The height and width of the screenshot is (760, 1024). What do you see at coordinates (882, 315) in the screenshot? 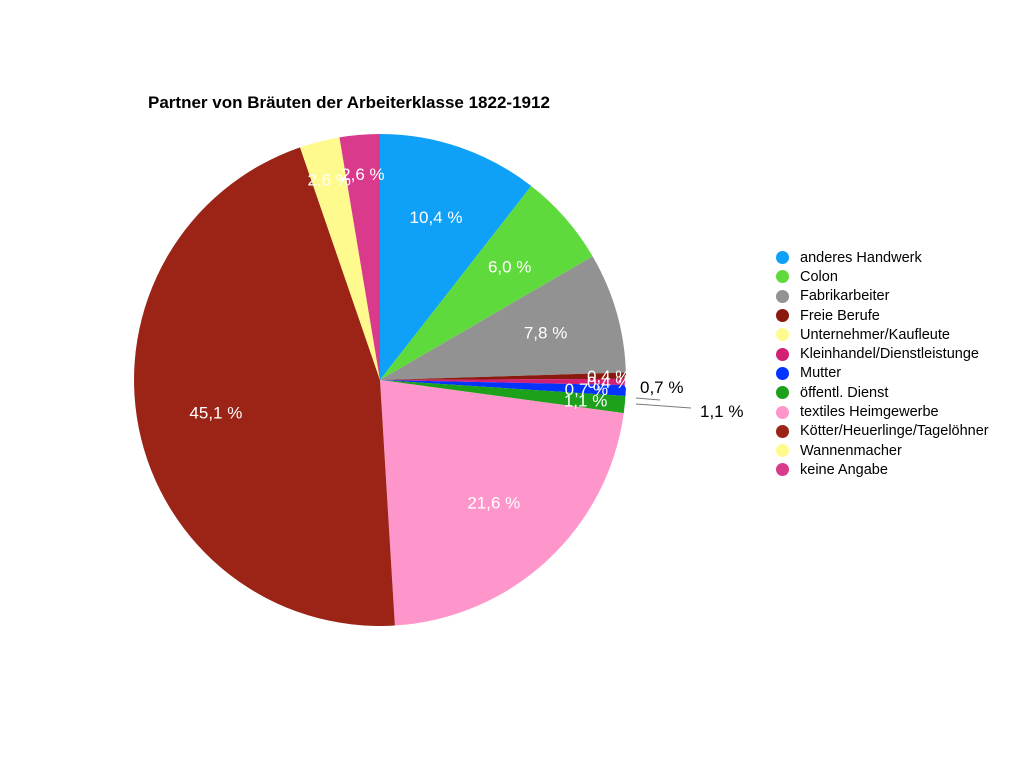
I see `legend-item: Freie Berufe` at bounding box center [882, 315].